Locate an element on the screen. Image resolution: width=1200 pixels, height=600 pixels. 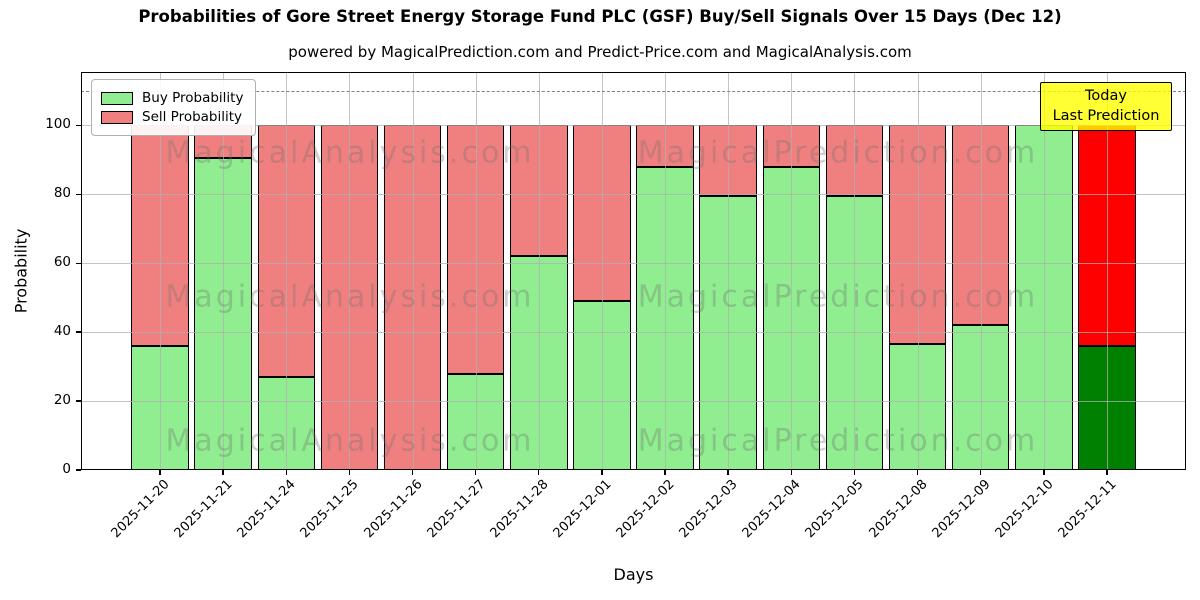
y-tick-label: 80 is located at coordinates (62, 193).